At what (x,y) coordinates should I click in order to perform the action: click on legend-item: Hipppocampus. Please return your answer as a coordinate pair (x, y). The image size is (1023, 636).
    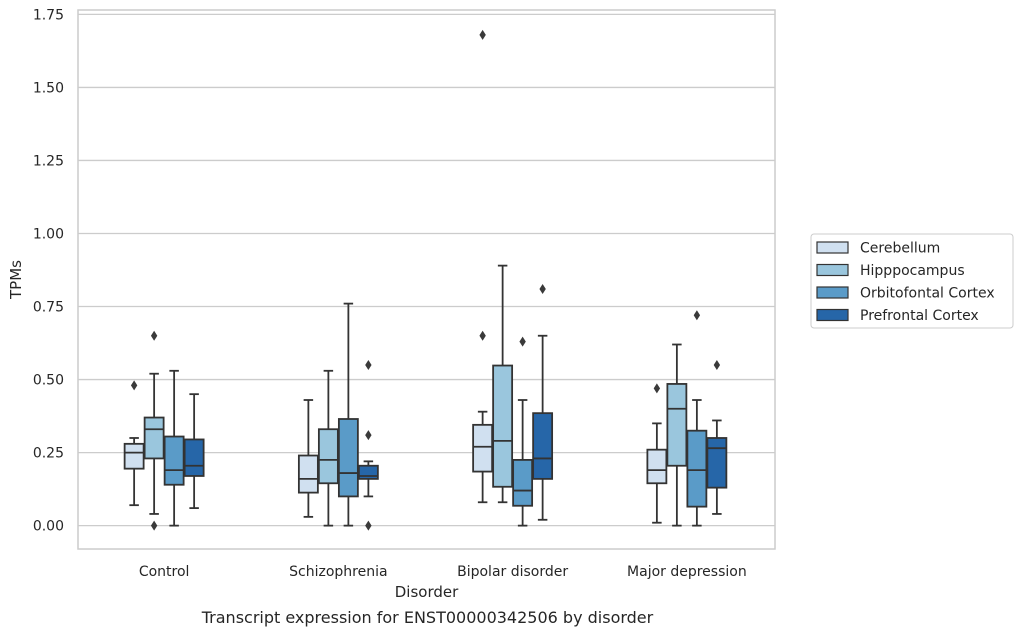
    Looking at the image, I should click on (890, 271).